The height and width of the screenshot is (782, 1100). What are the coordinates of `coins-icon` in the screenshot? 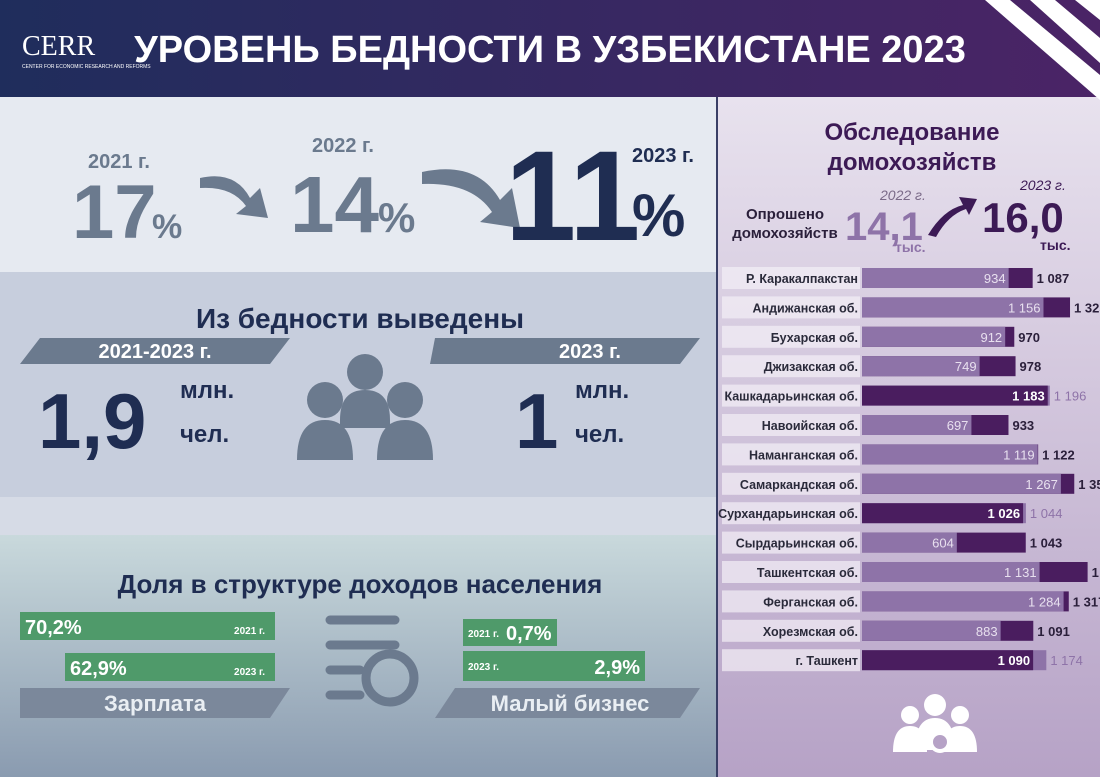 It's located at (372, 661).